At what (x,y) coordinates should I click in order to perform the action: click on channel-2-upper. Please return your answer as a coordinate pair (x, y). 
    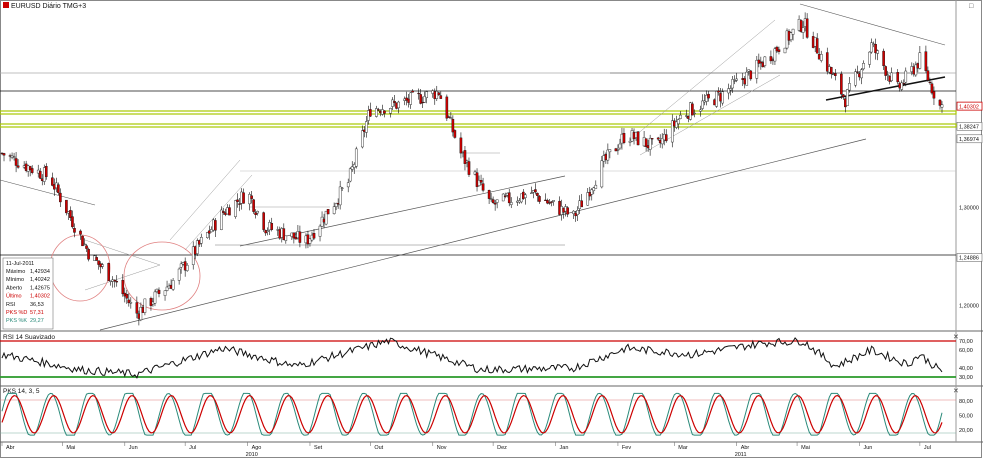
    Looking at the image, I should click on (702, 80).